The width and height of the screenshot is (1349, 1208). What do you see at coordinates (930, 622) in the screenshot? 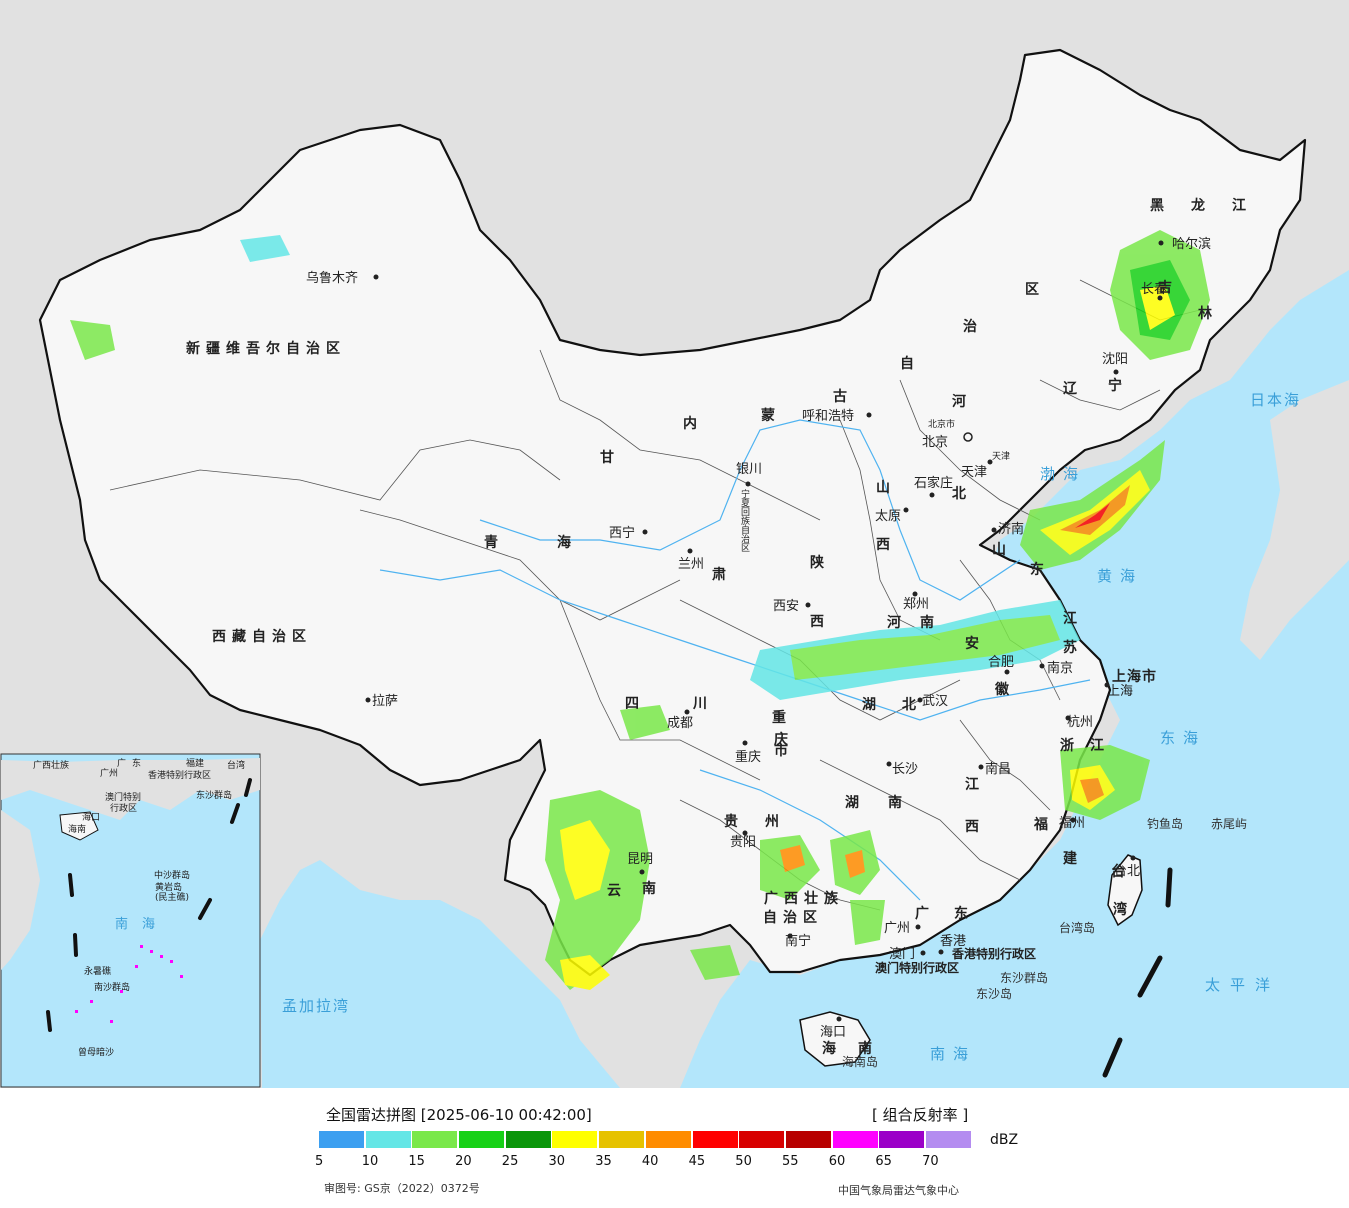
I see `label-nan-henan: 南` at bounding box center [930, 622].